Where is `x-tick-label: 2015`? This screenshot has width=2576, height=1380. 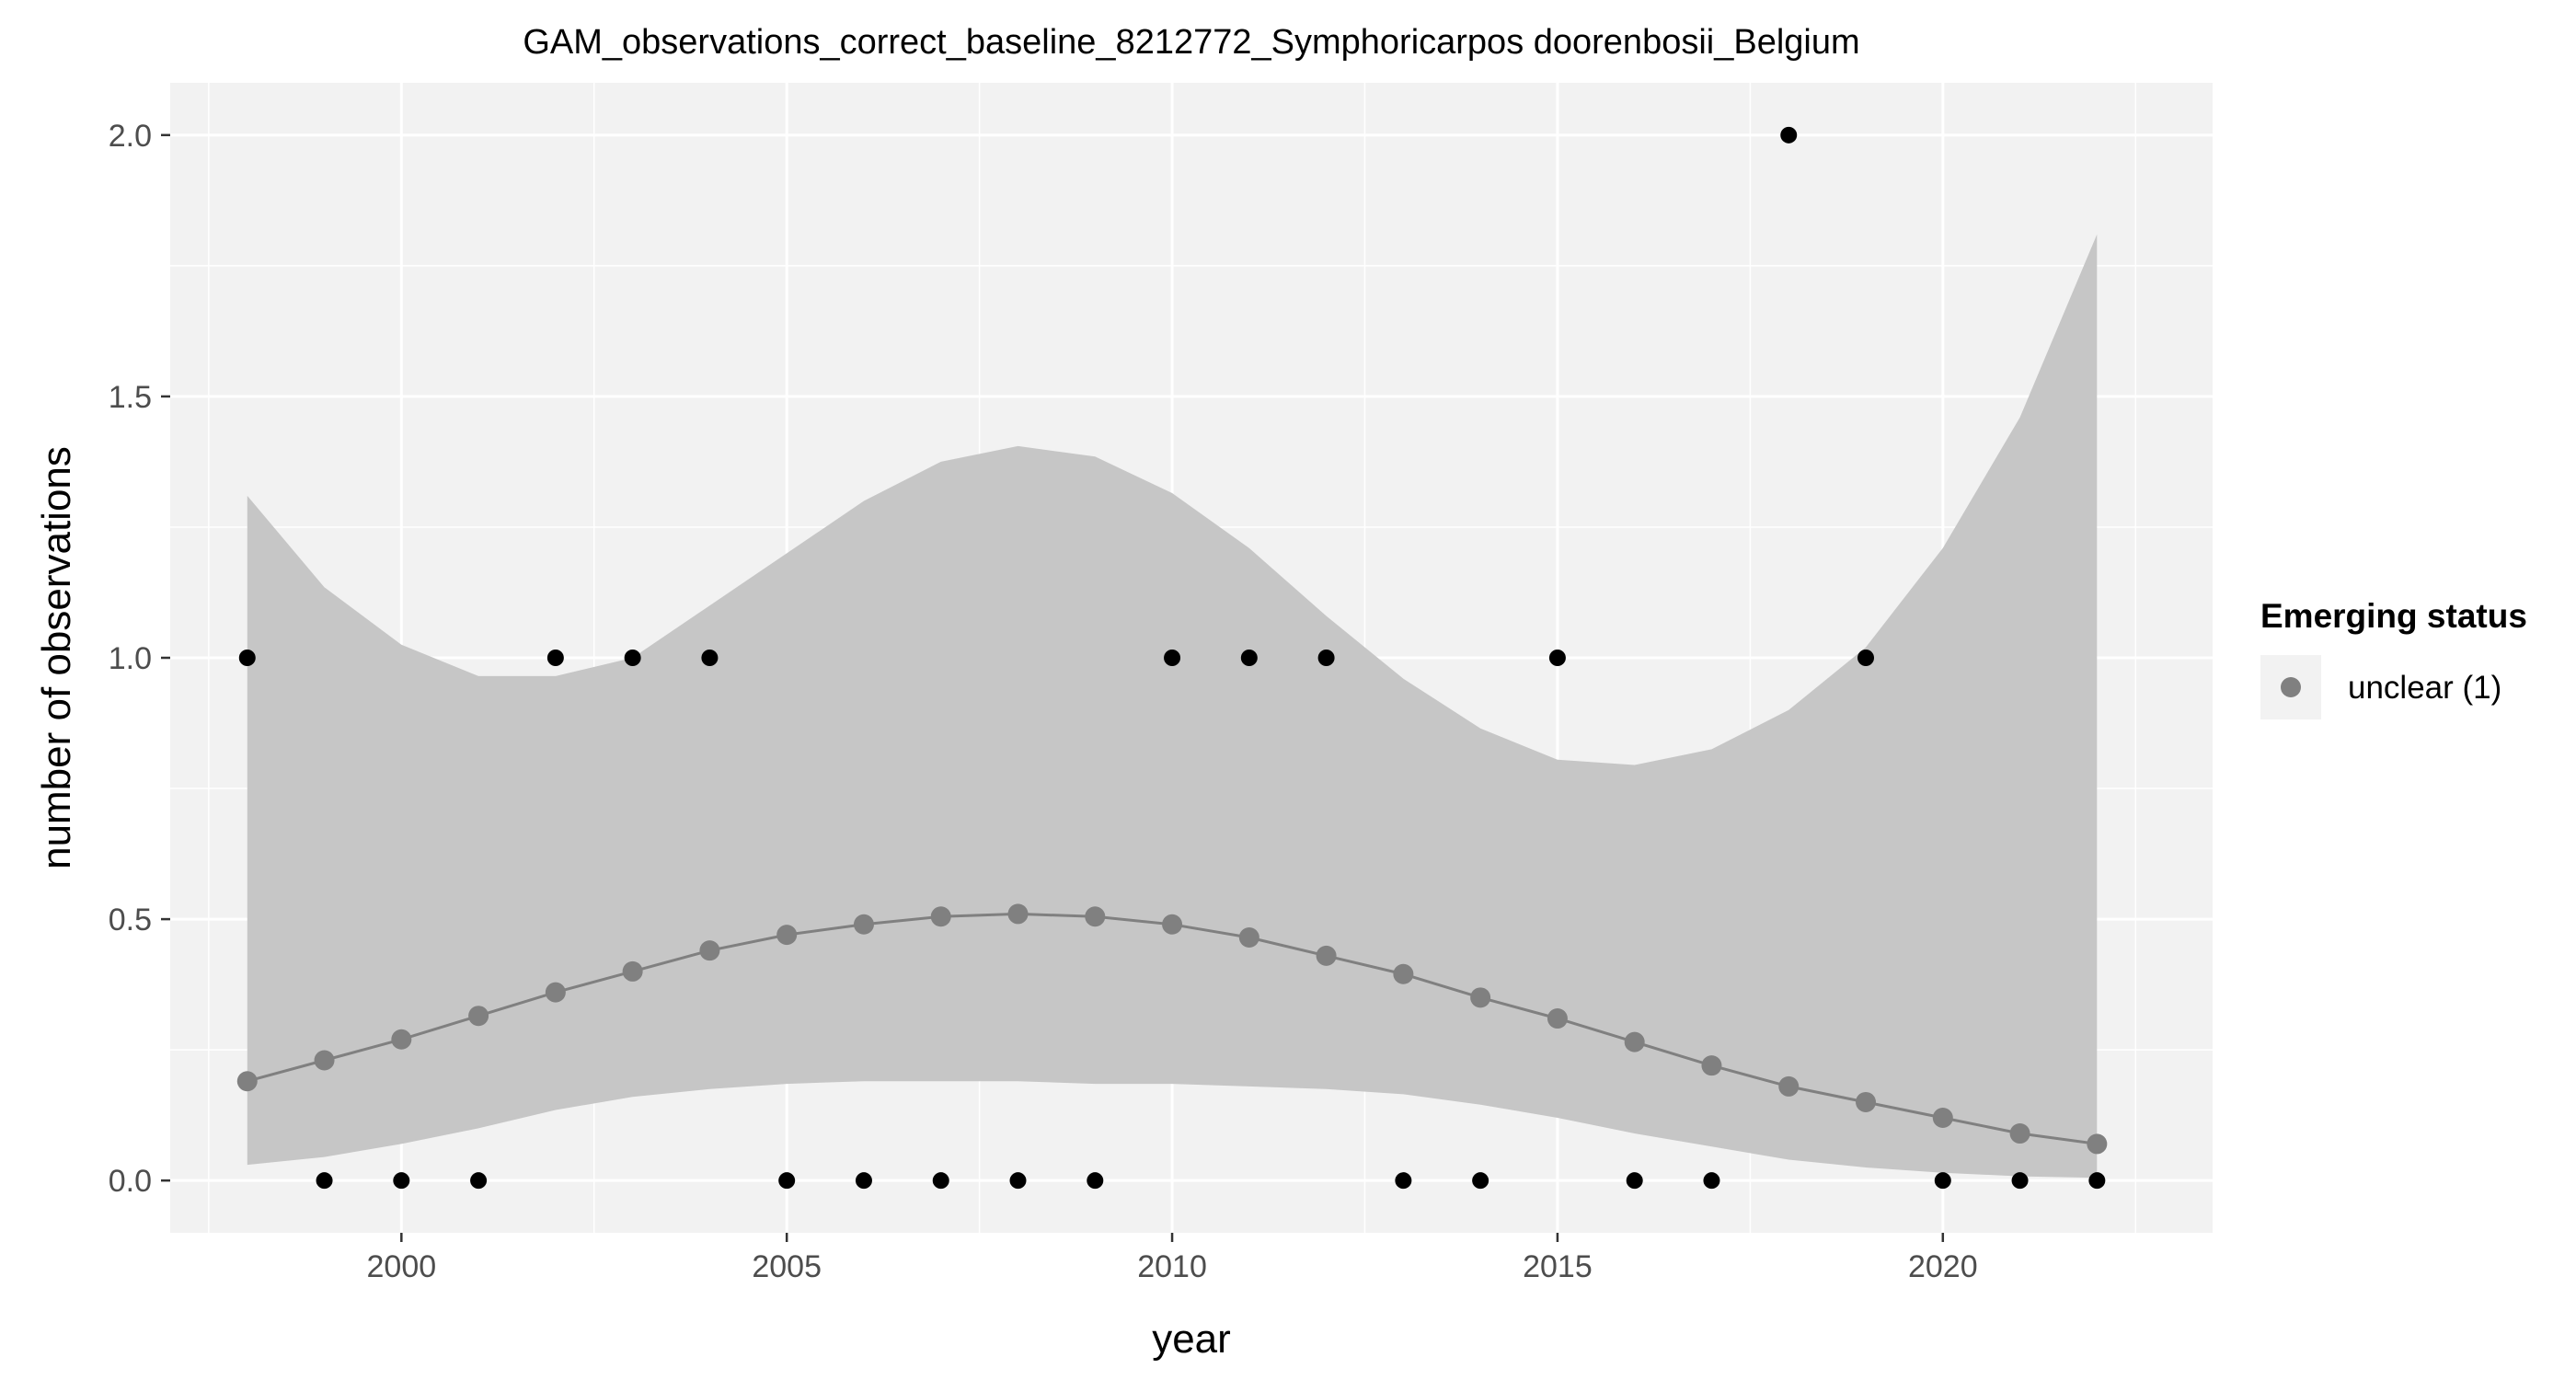 x-tick-label: 2015 is located at coordinates (1558, 1266).